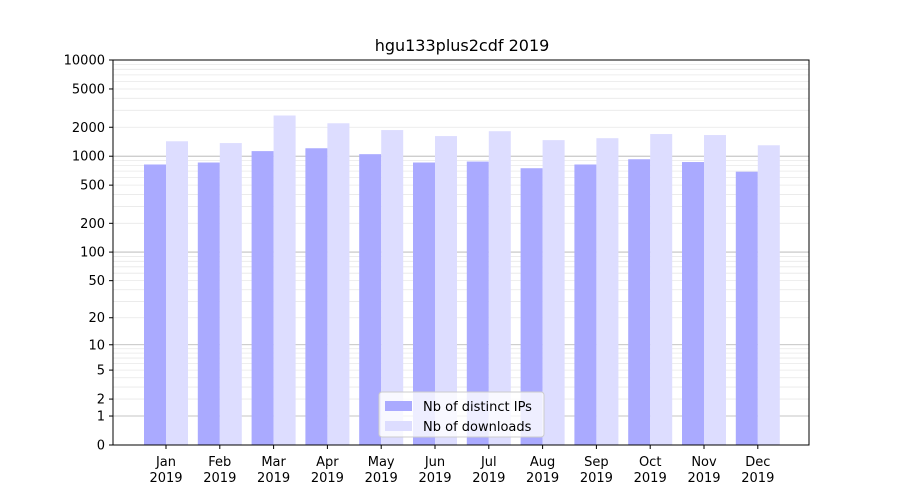  Describe the element at coordinates (477, 407) in the screenshot. I see `legend-label: Nb of distinct IPs` at that location.